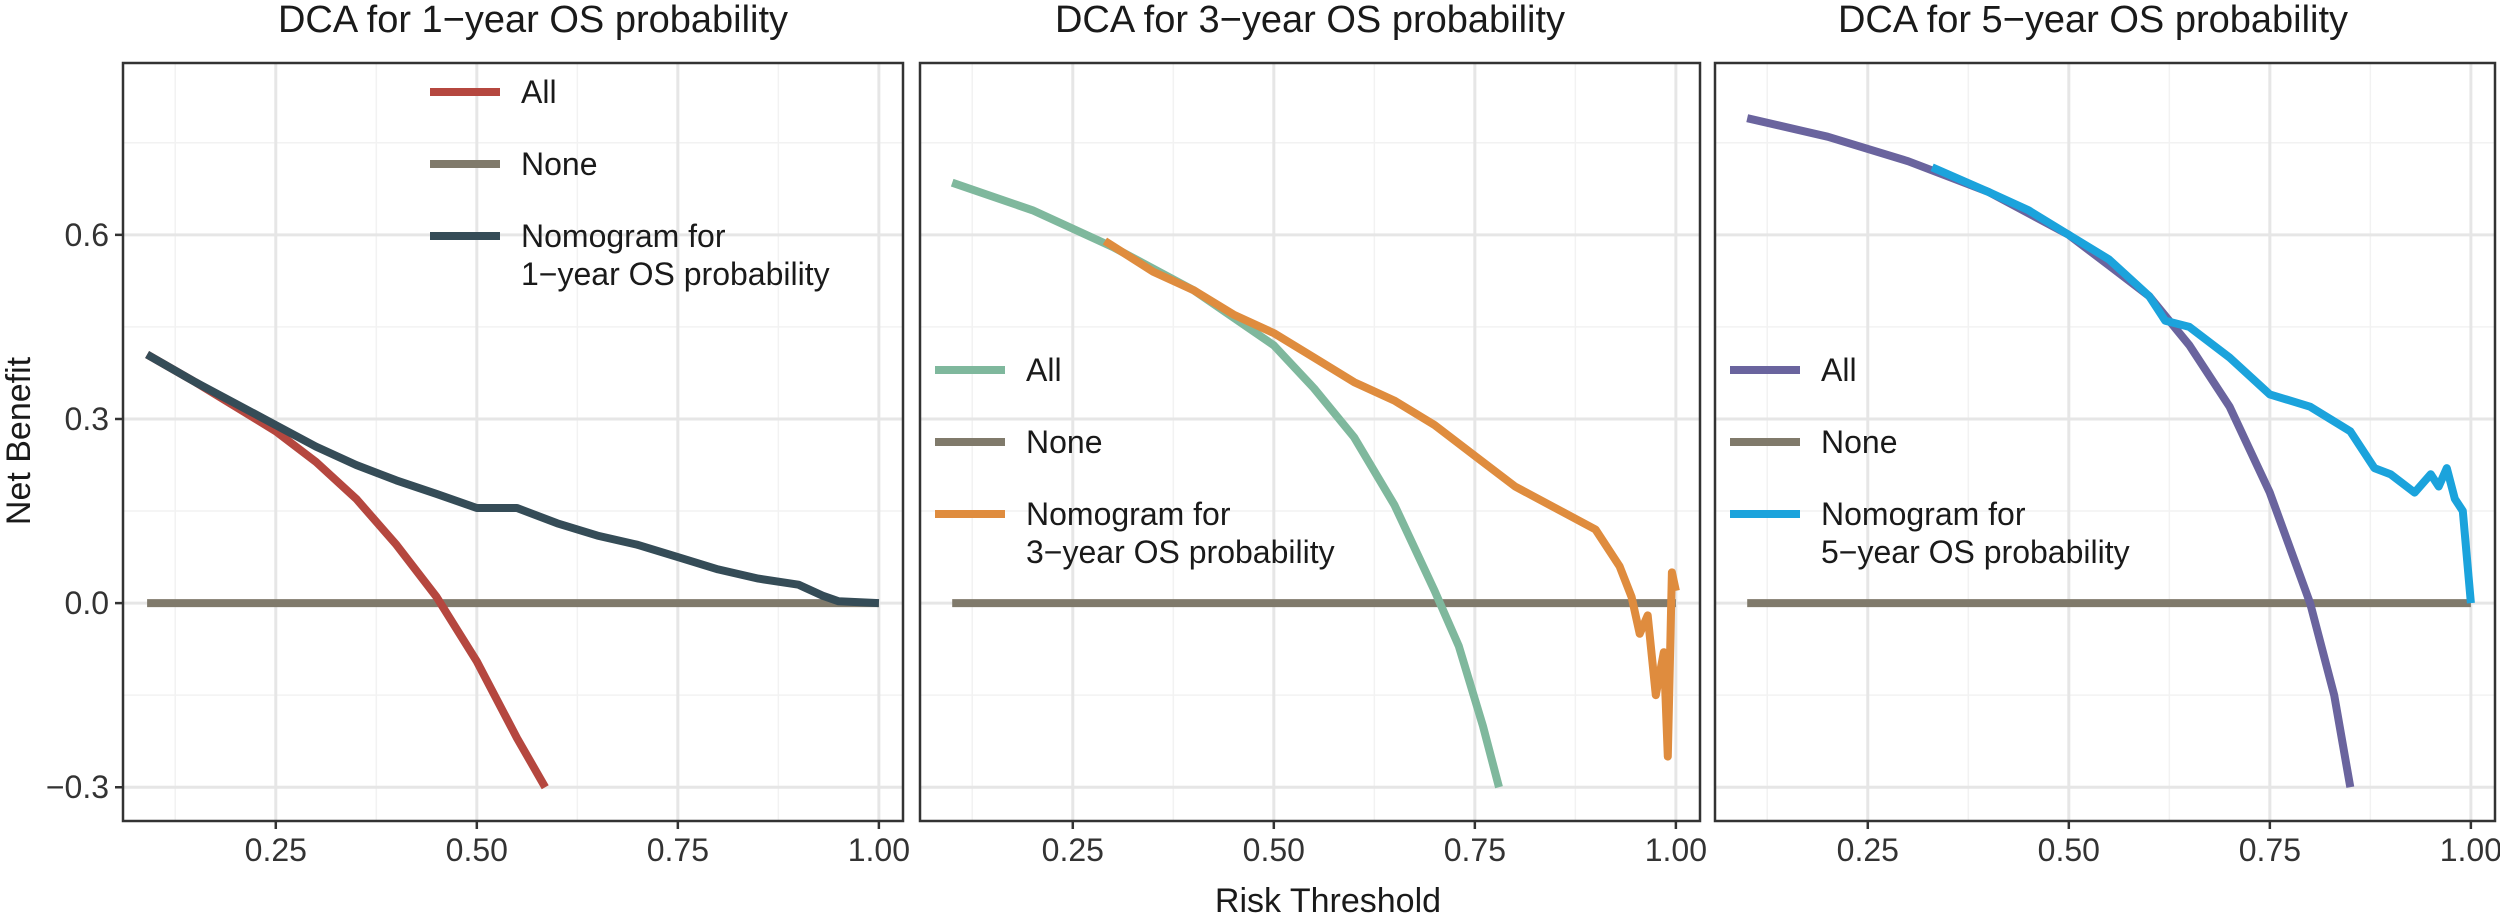  I want to click on y-tick-label: −0.3, so click(77, 787).